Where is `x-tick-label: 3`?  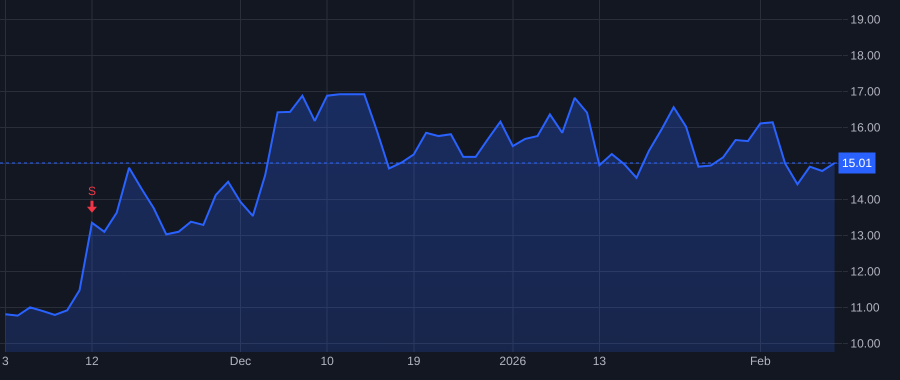
x-tick-label: 3 is located at coordinates (5, 361).